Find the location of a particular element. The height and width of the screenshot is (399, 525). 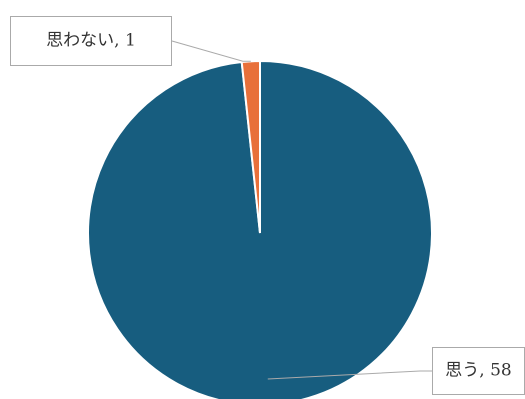

data-label: 思う, 58 is located at coordinates (478, 371).